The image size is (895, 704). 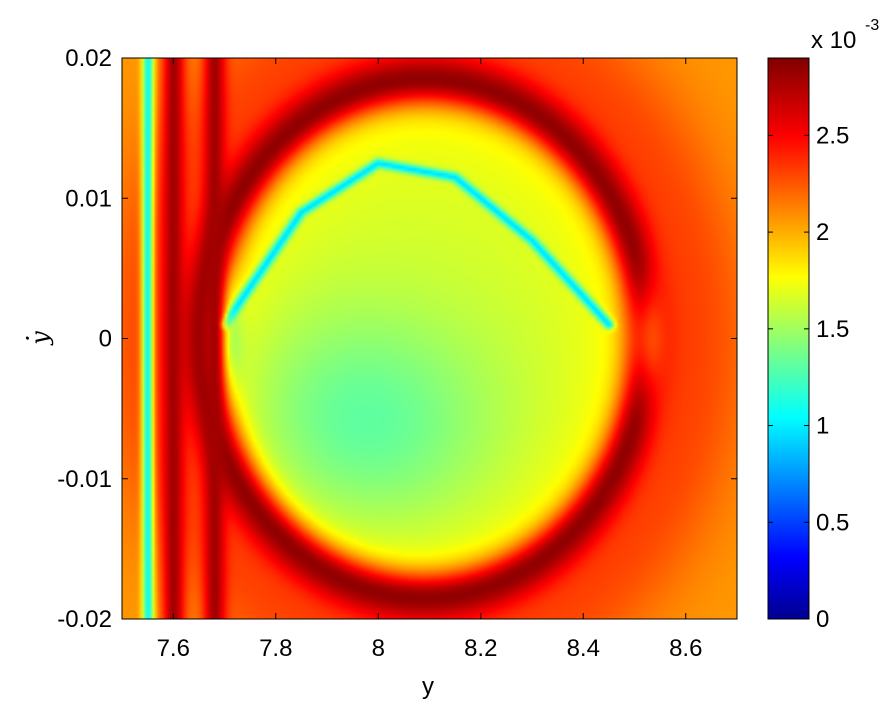 I want to click on y-axis-label-text: y, so click(x=40, y=338).